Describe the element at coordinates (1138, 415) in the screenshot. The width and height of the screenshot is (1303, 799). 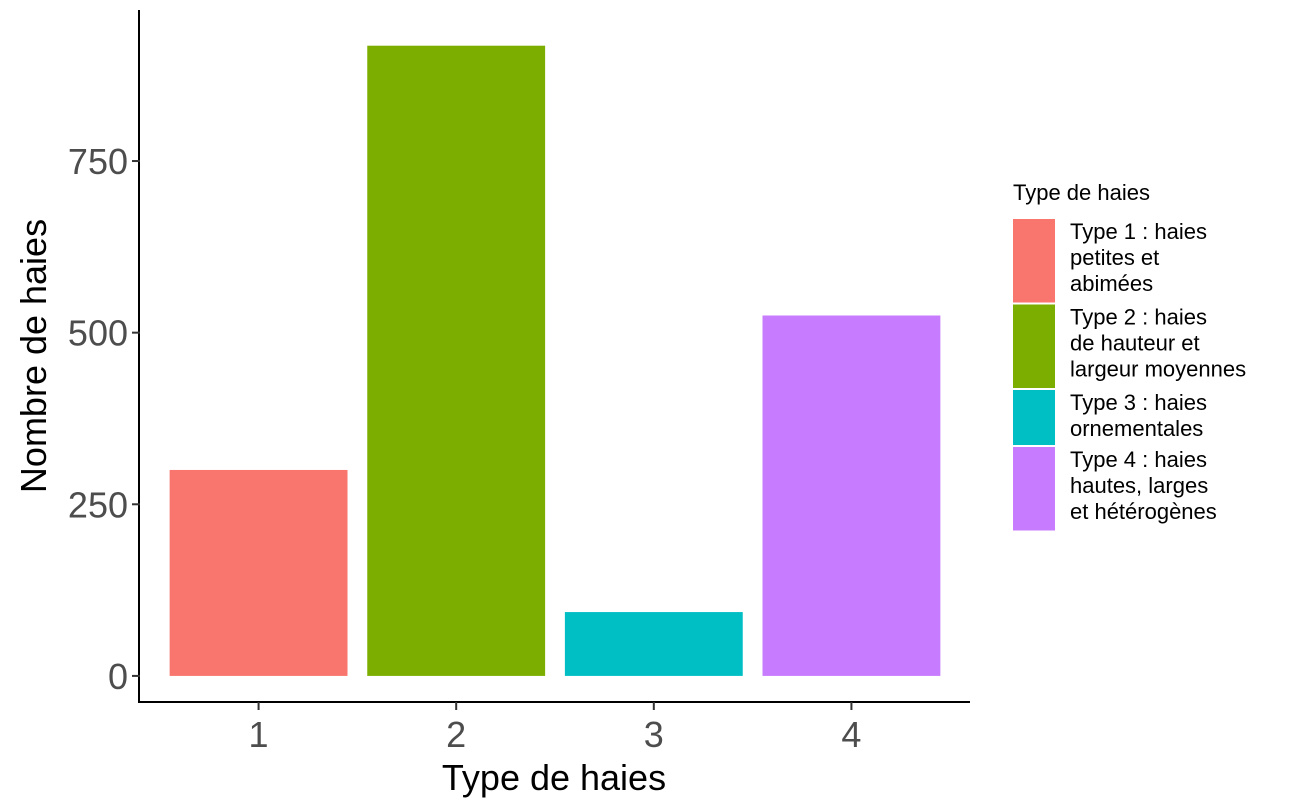
I see `legend-label-3: Type 3 : haies ornementales` at that location.